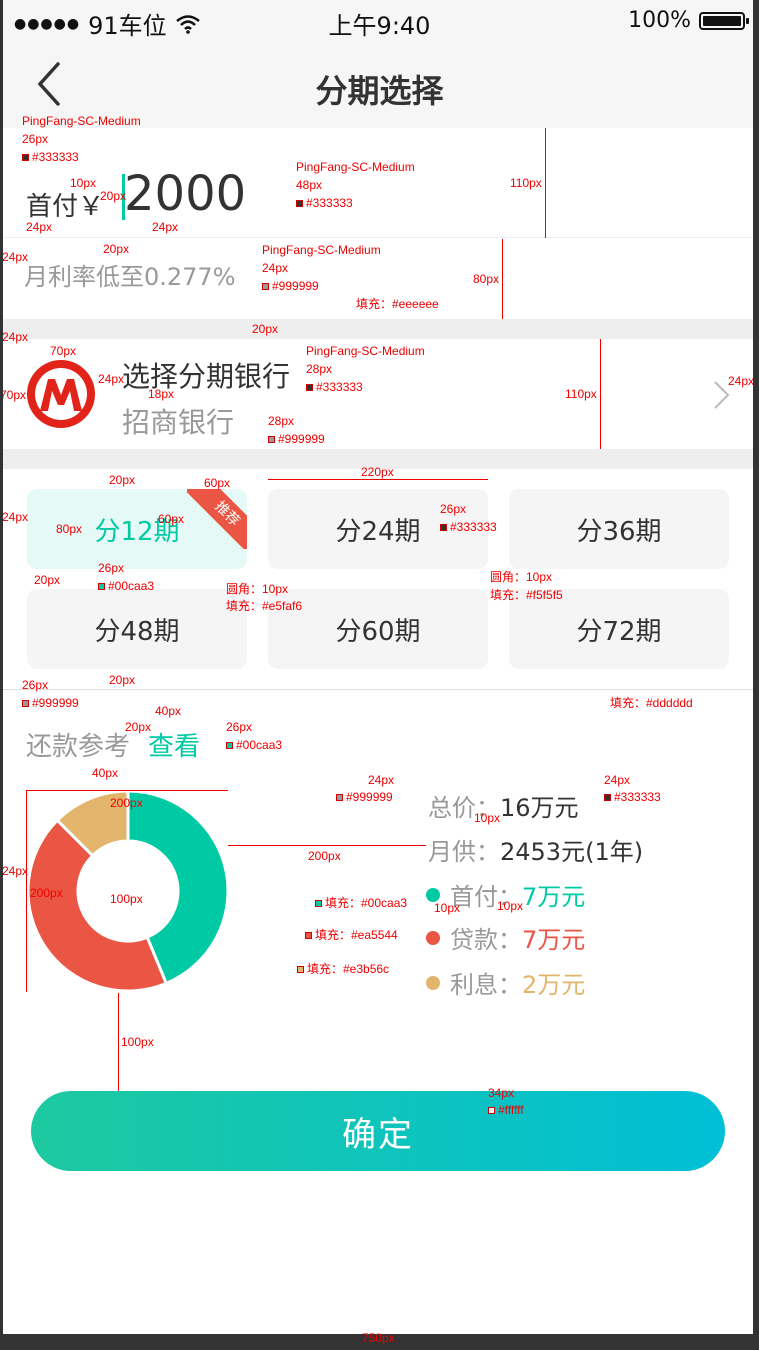 The image size is (759, 1350). I want to click on frame-edge-bottom, so click(379, 1342).